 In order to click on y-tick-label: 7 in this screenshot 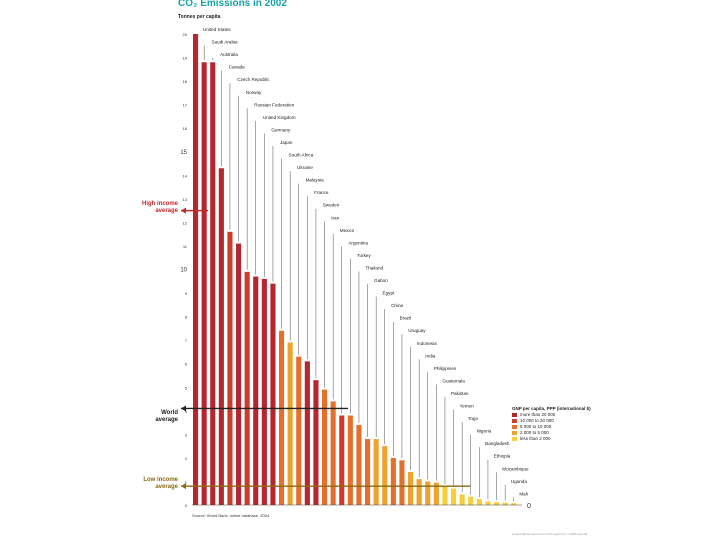, I will do `click(186, 340)`.